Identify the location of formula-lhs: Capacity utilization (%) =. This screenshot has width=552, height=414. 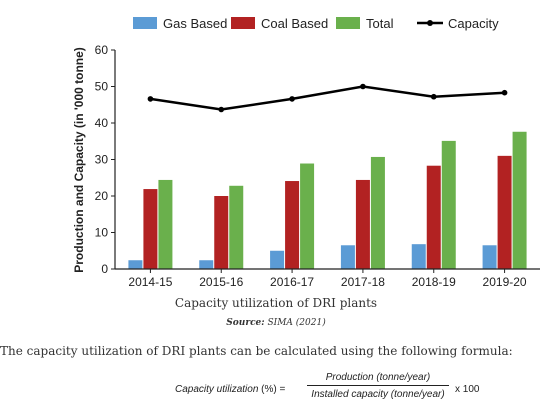
(230, 389).